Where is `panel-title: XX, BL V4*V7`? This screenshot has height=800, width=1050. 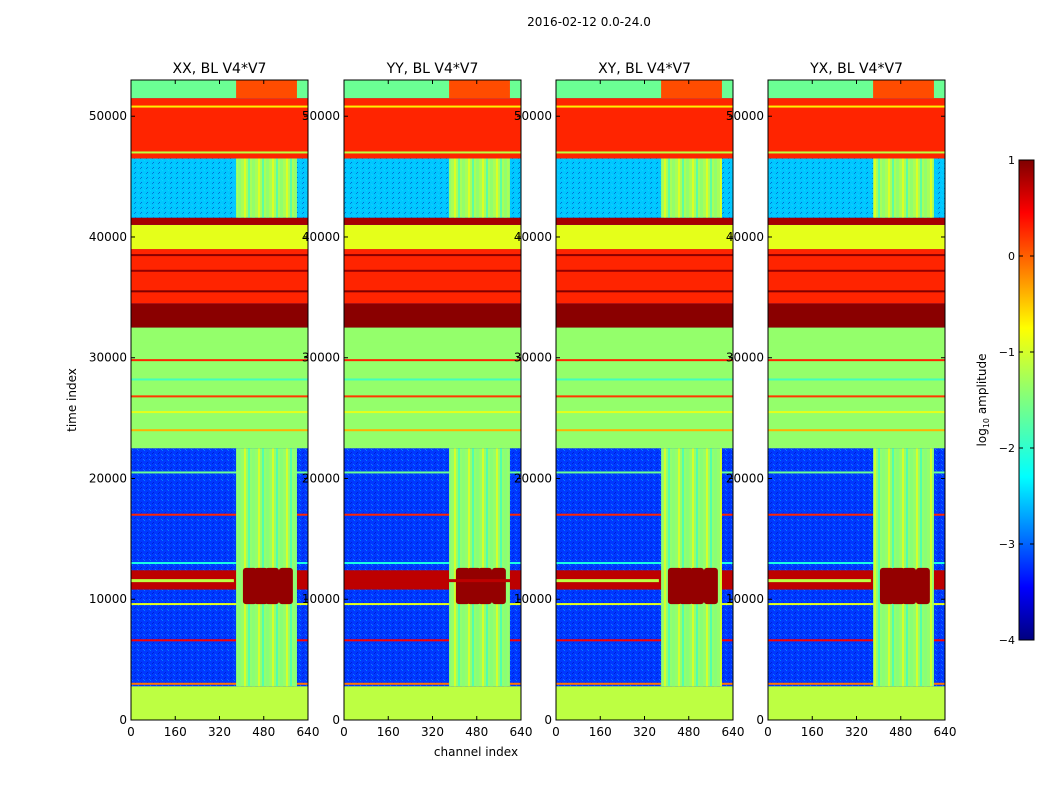
panel-title: XX, BL V4*V7 is located at coordinates (220, 69).